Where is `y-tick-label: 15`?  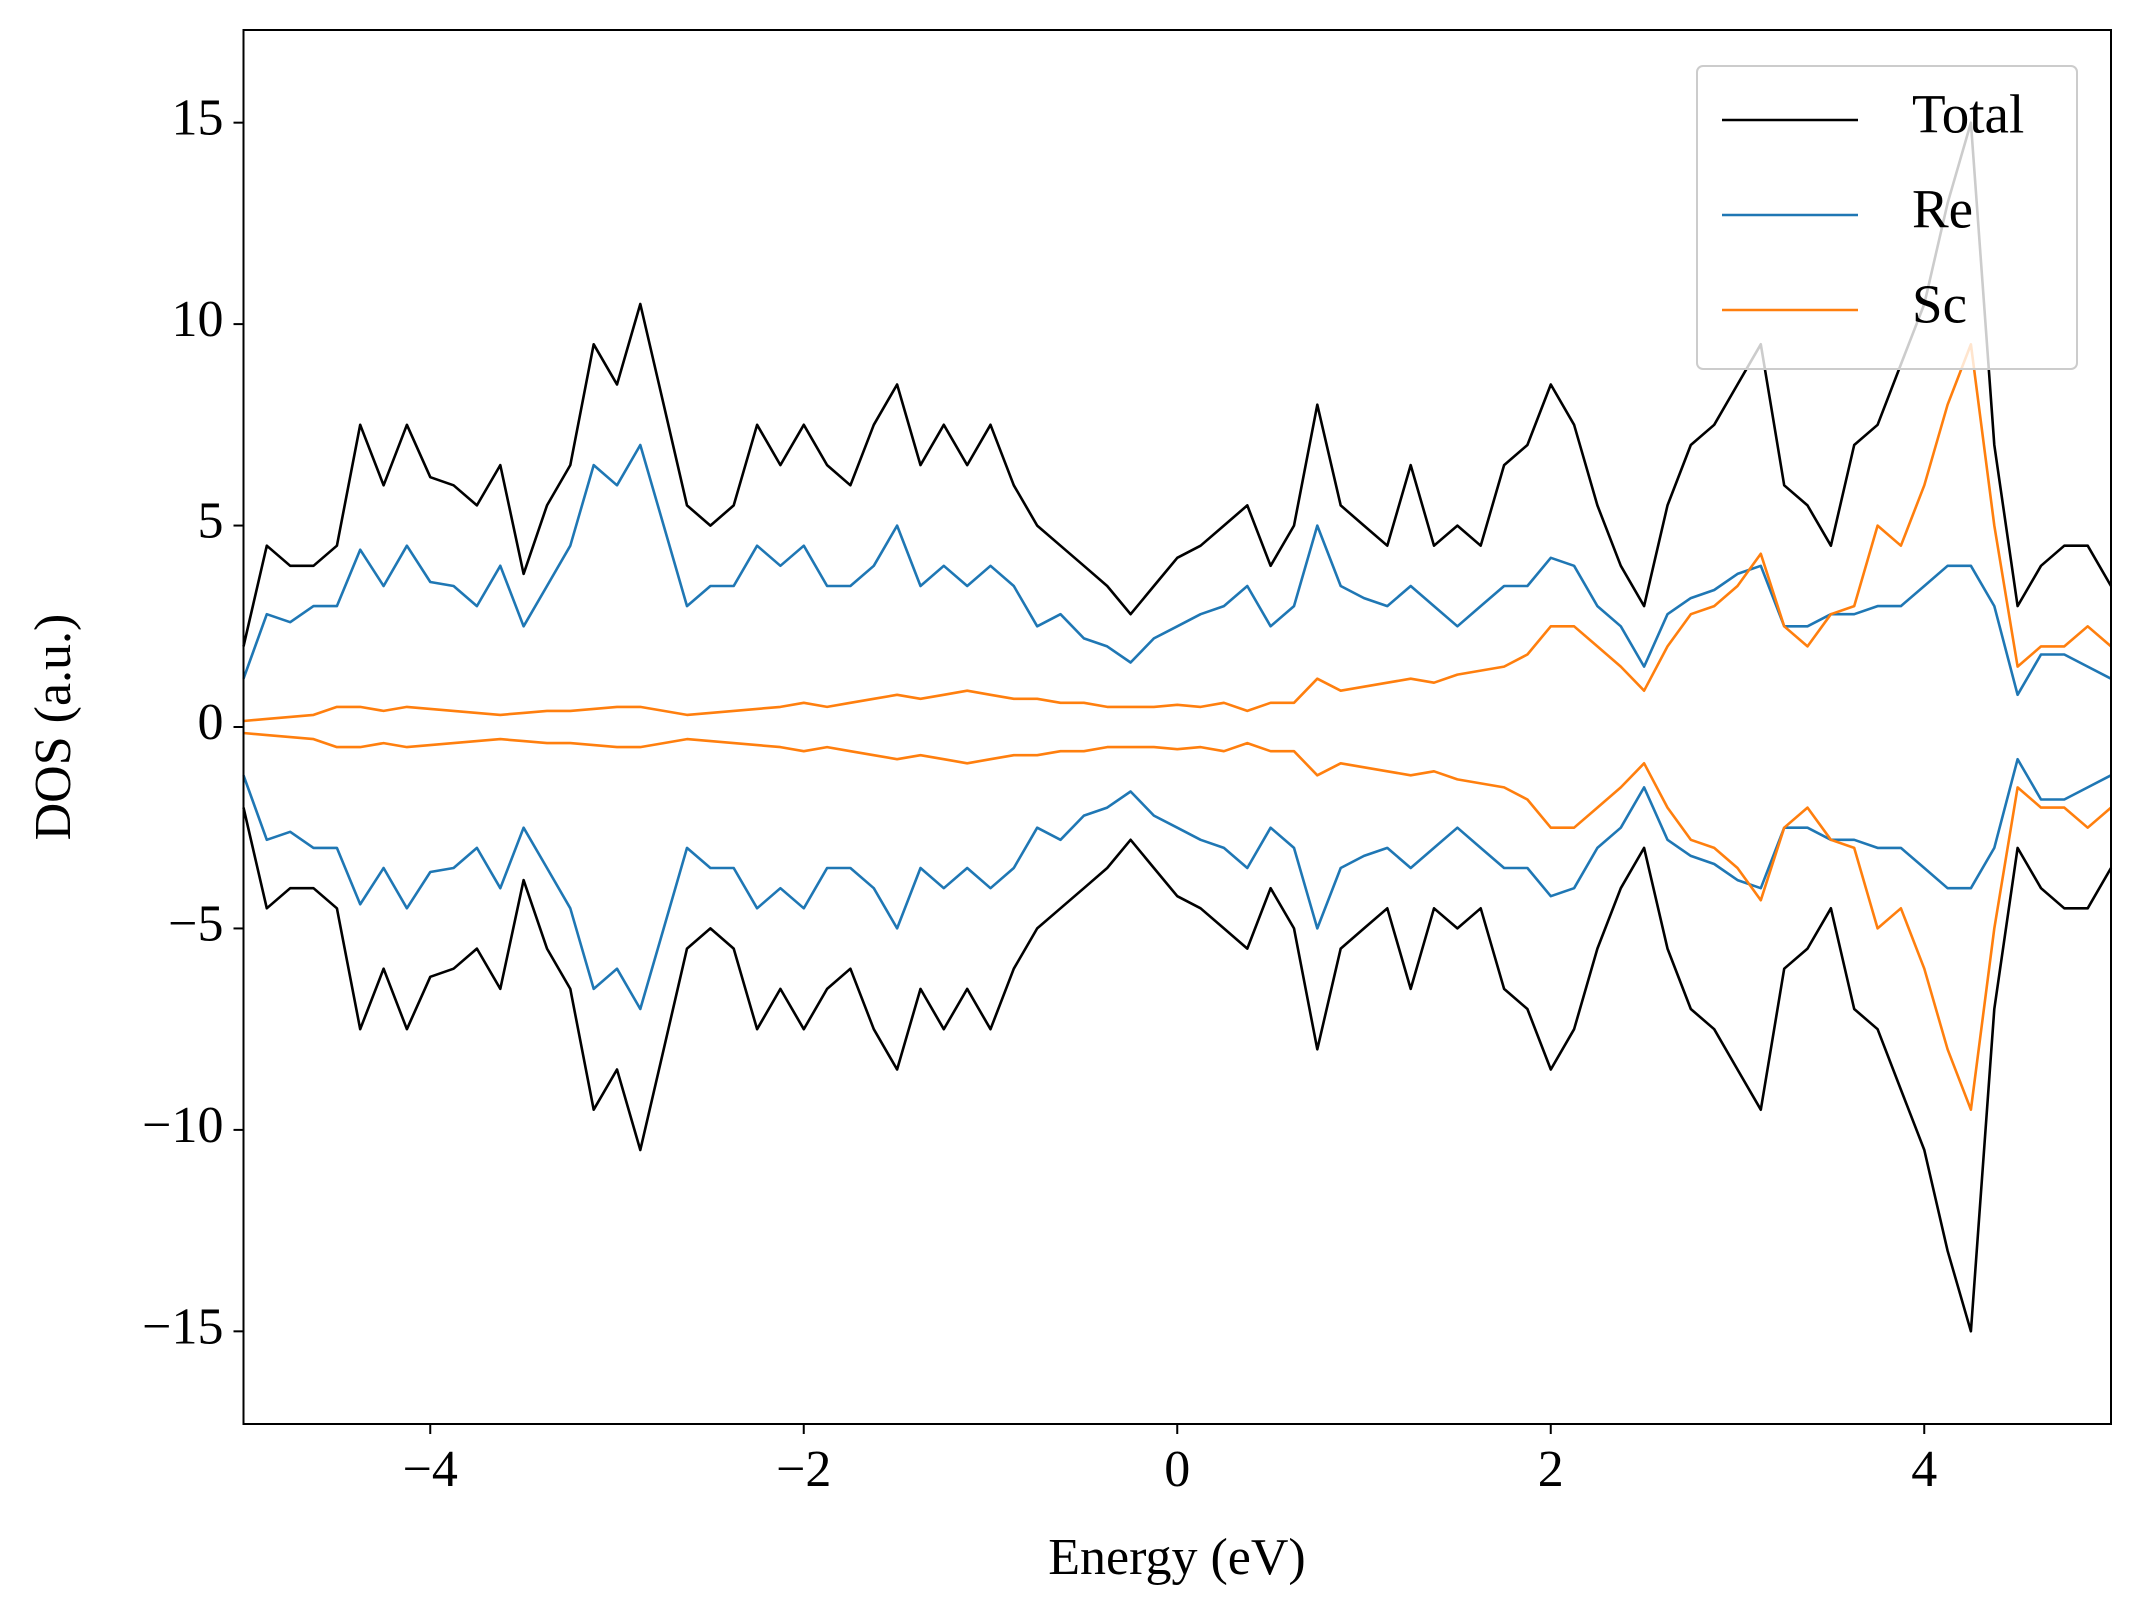 y-tick-label: 15 is located at coordinates (198, 118).